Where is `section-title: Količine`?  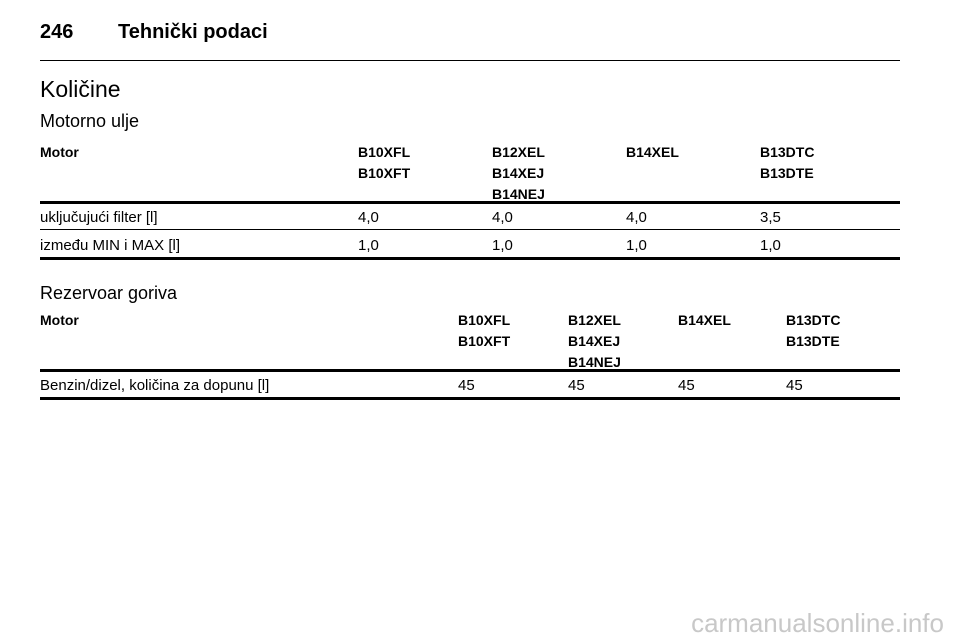 section-title: Količine is located at coordinates (80, 89).